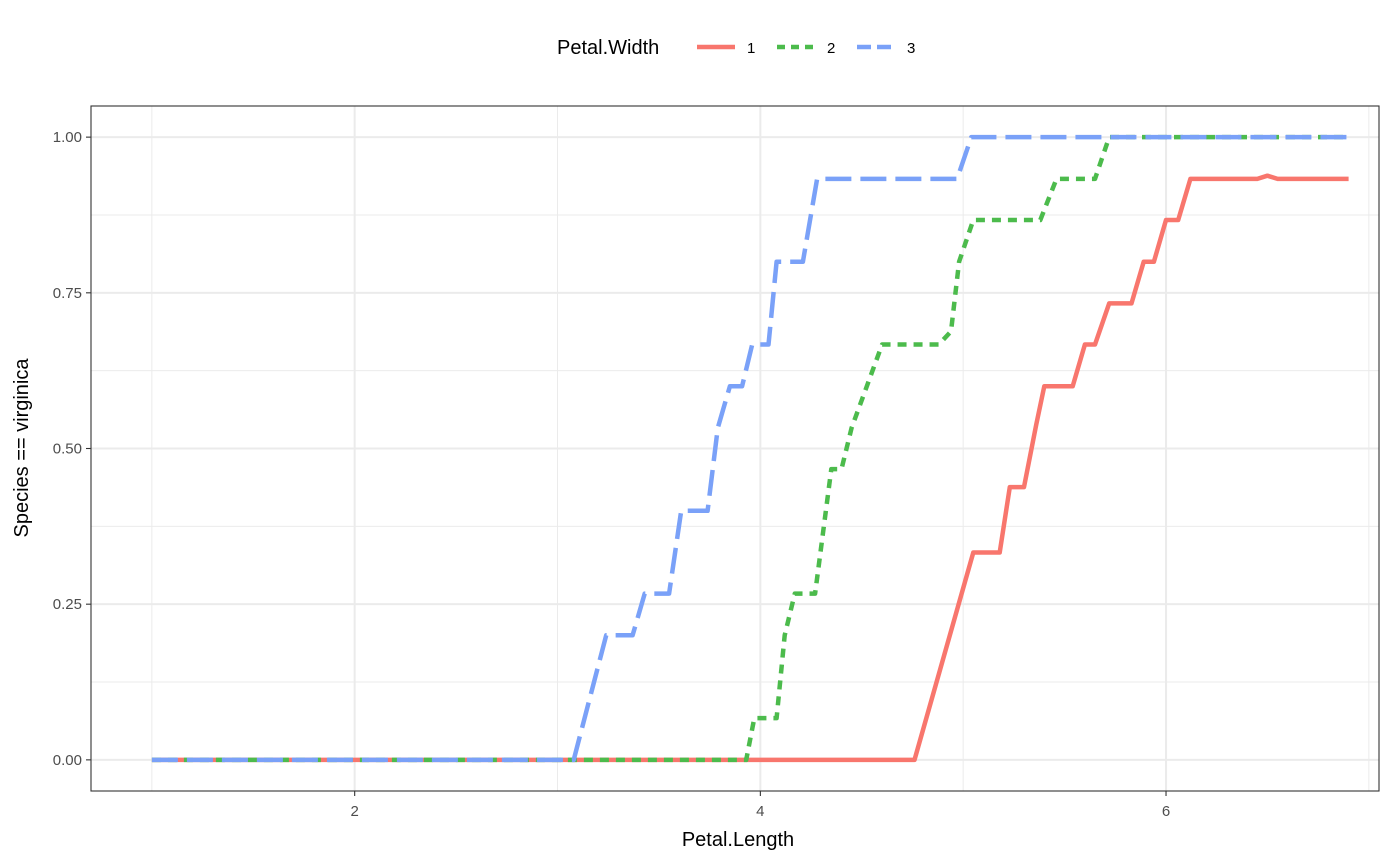 The image size is (1400, 865). What do you see at coordinates (911, 48) in the screenshot?
I see `legend-label-3: 3` at bounding box center [911, 48].